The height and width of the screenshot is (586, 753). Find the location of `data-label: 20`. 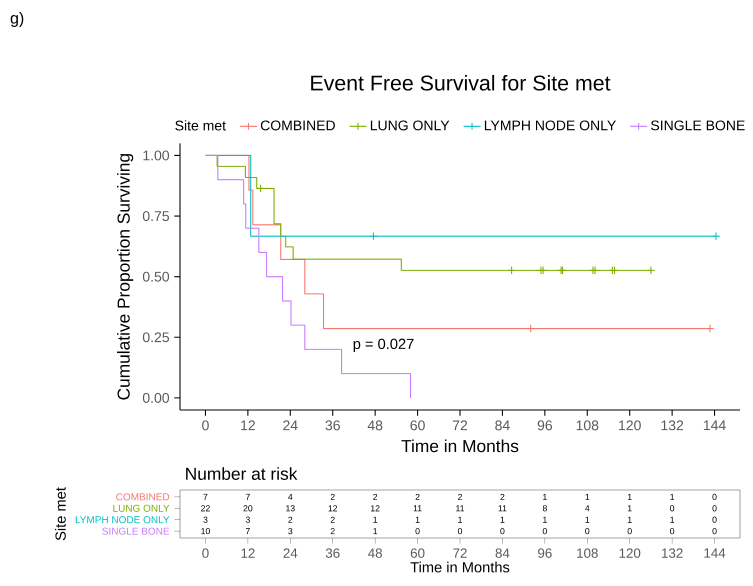

data-label: 20 is located at coordinates (248, 508).